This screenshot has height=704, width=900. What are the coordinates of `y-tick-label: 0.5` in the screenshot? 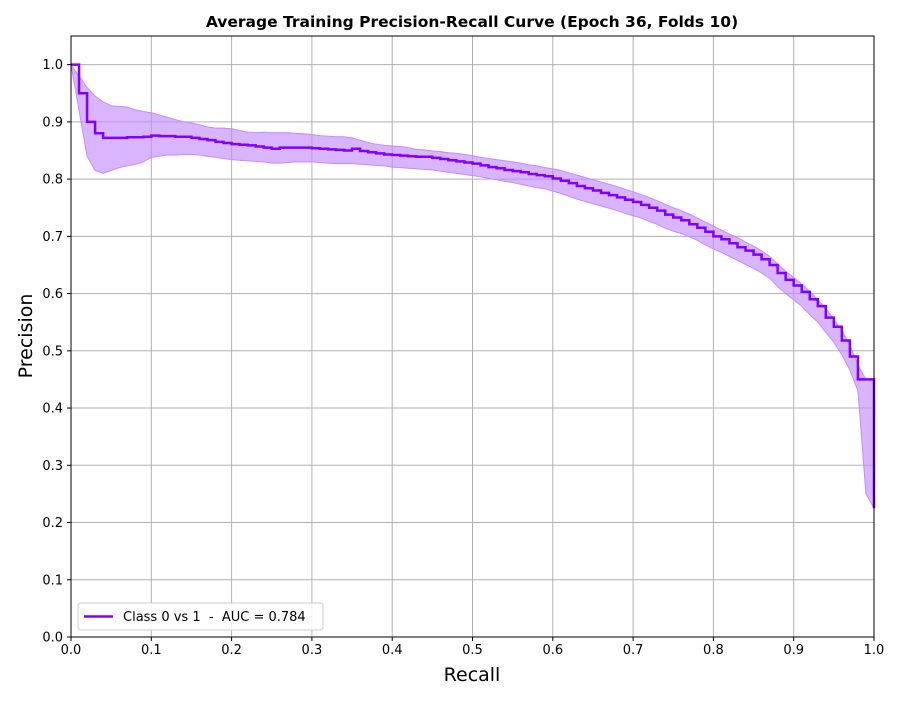 It's located at (52, 351).